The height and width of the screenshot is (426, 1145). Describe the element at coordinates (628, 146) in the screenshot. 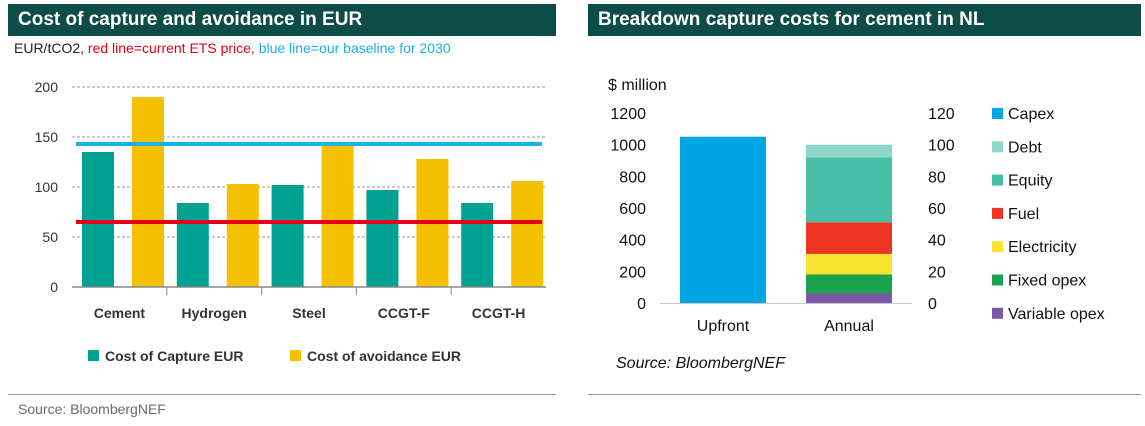

I see `left-y-tick-label: 1000` at that location.